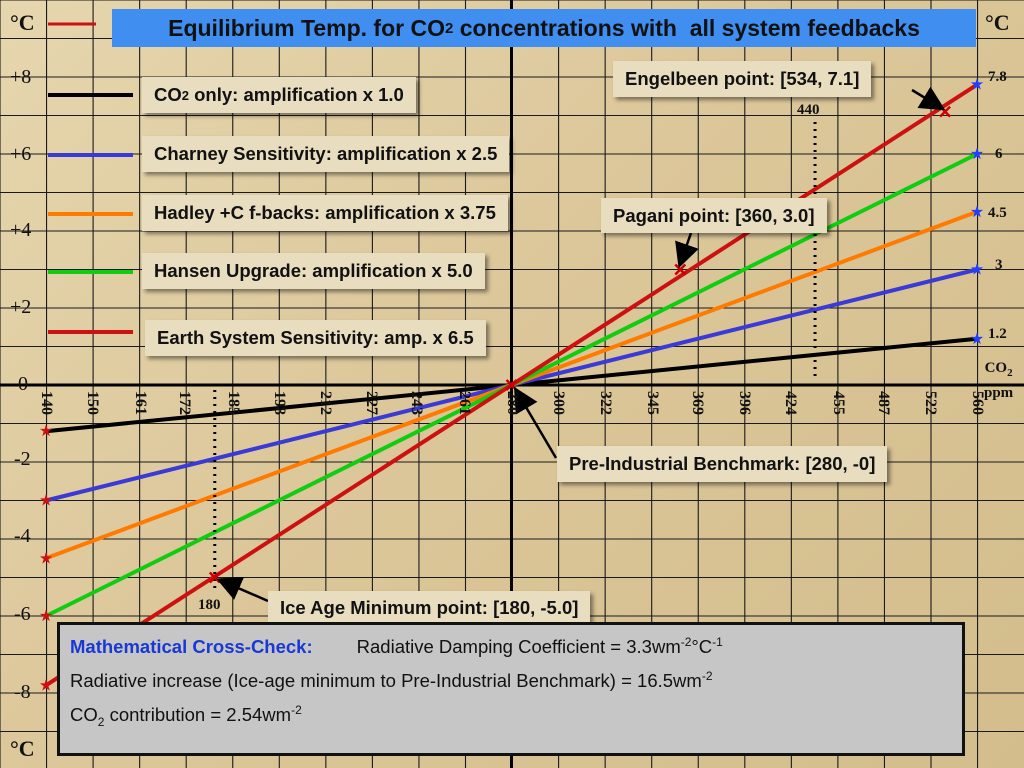  I want to click on x-tick-label: 198, so click(279, 403).